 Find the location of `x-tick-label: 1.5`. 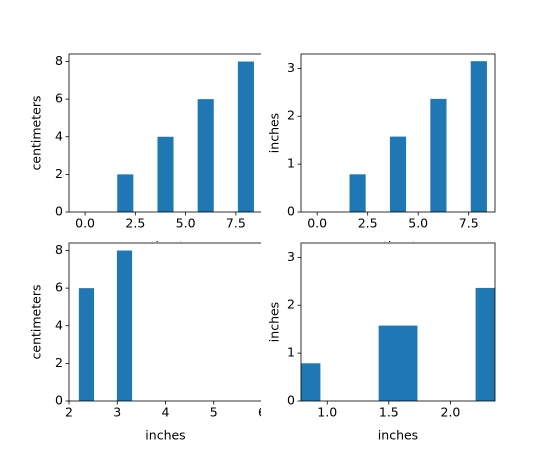

x-tick-label: 1.5 is located at coordinates (389, 412).